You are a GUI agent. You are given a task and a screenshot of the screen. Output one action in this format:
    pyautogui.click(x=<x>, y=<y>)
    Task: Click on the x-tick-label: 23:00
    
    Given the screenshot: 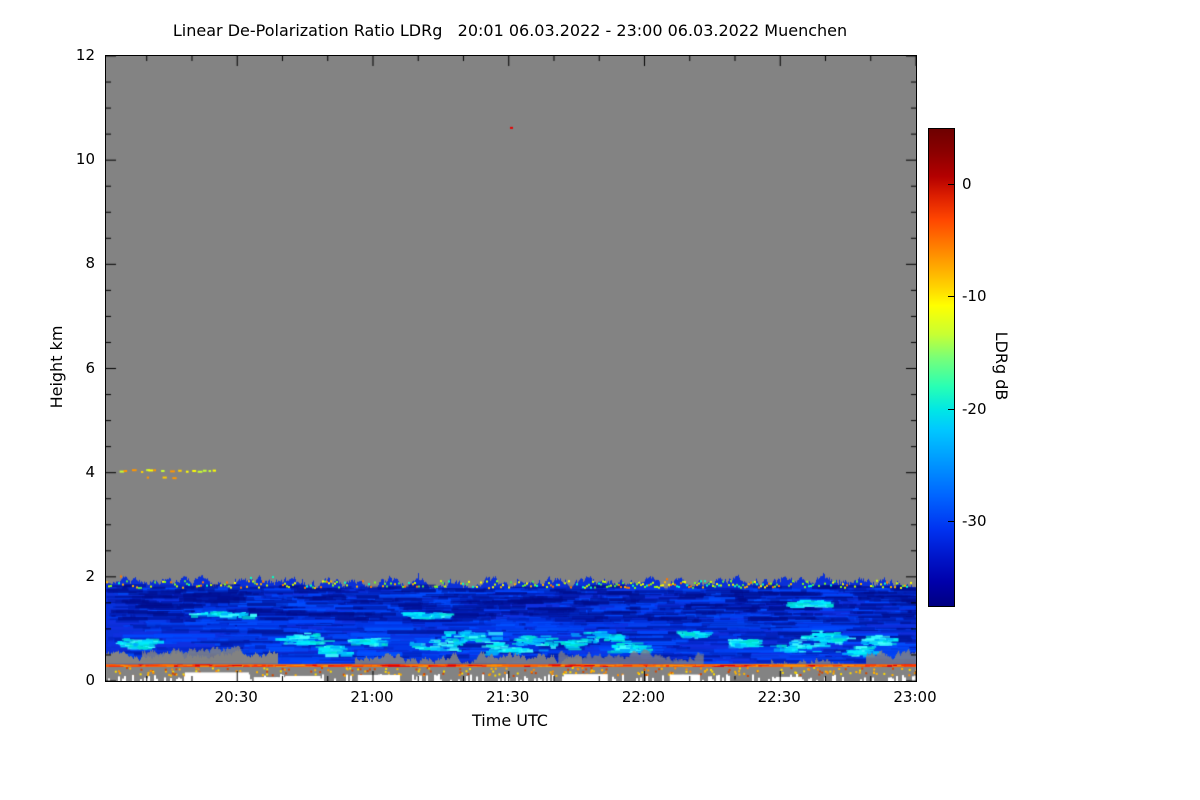 What is the action you would take?
    pyautogui.click(x=915, y=697)
    